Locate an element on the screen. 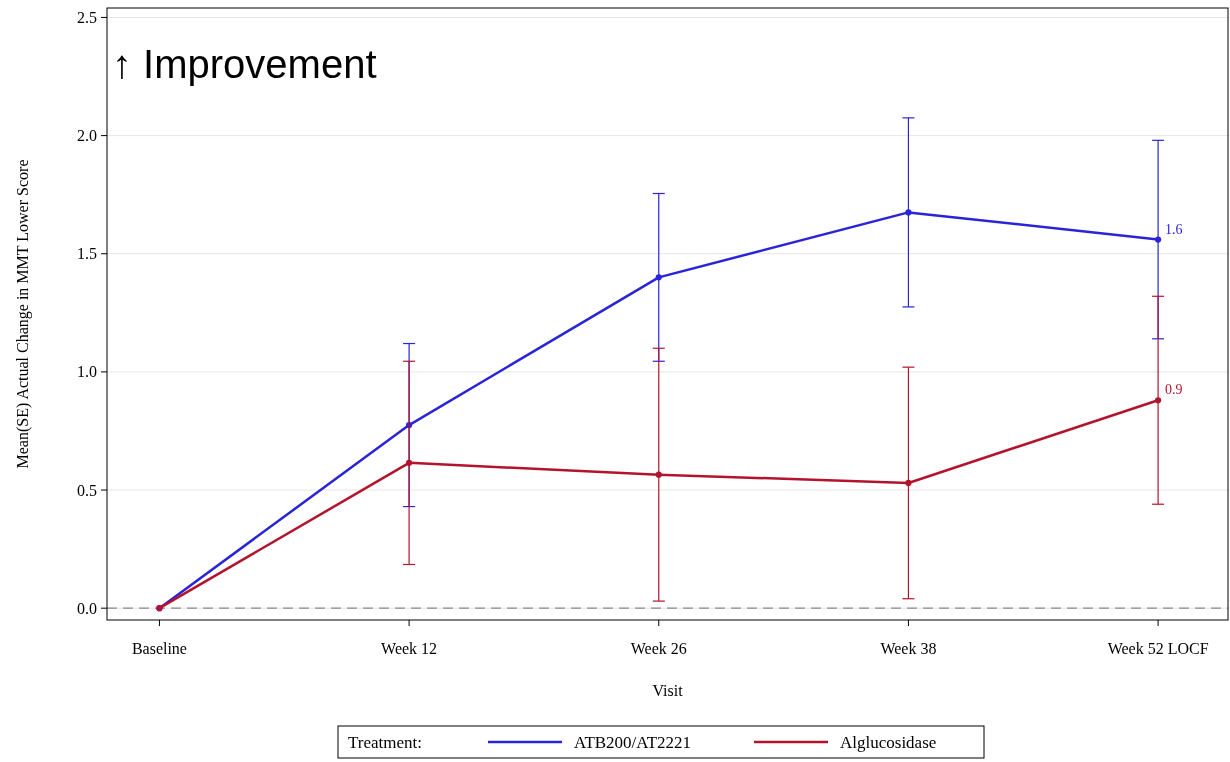 The height and width of the screenshot is (762, 1230). x-tick-label: Week 26 is located at coordinates (658, 648).